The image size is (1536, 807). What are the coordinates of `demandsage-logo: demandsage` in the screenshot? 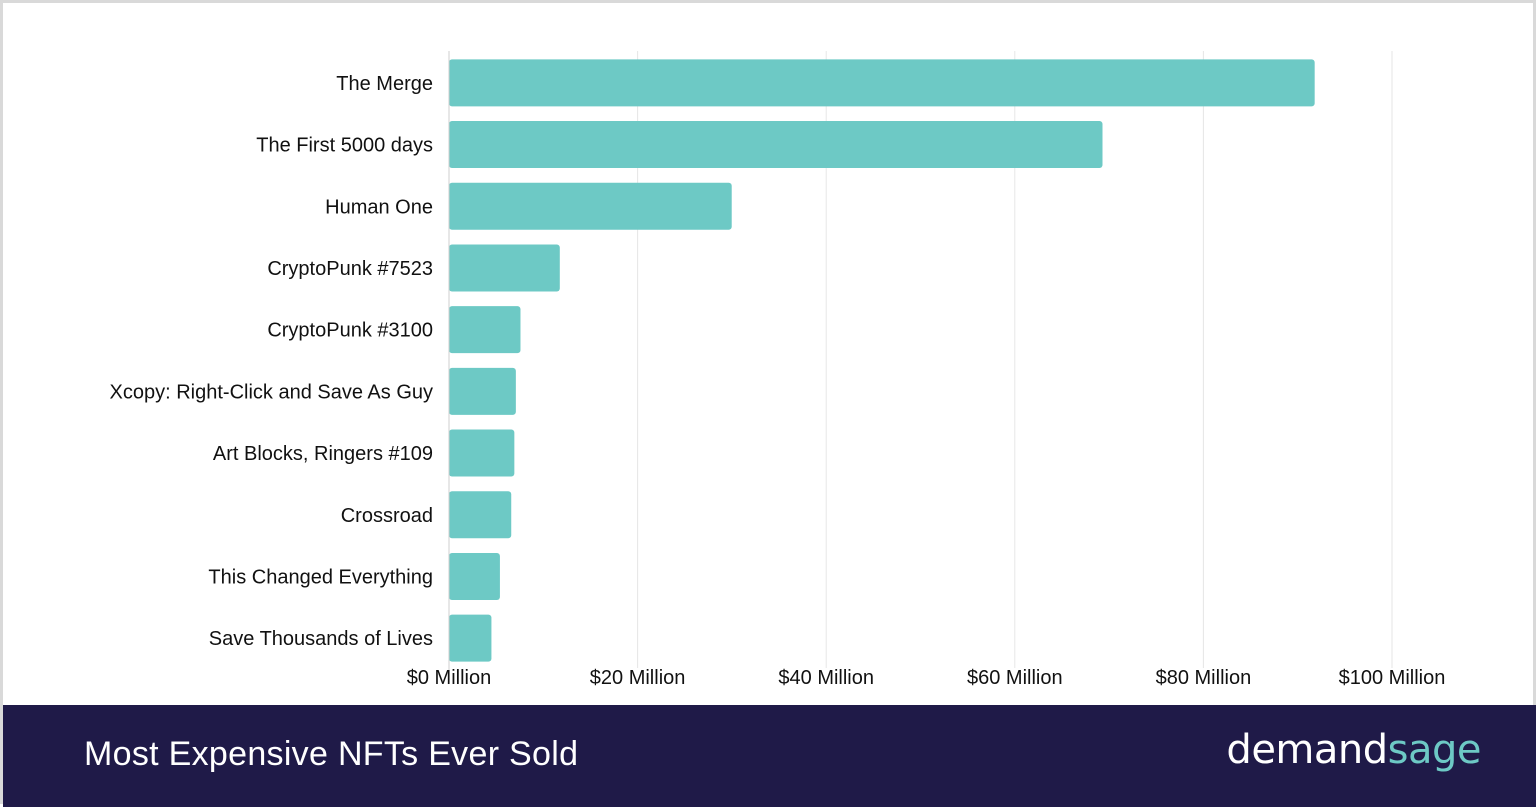 It's located at (1353, 750).